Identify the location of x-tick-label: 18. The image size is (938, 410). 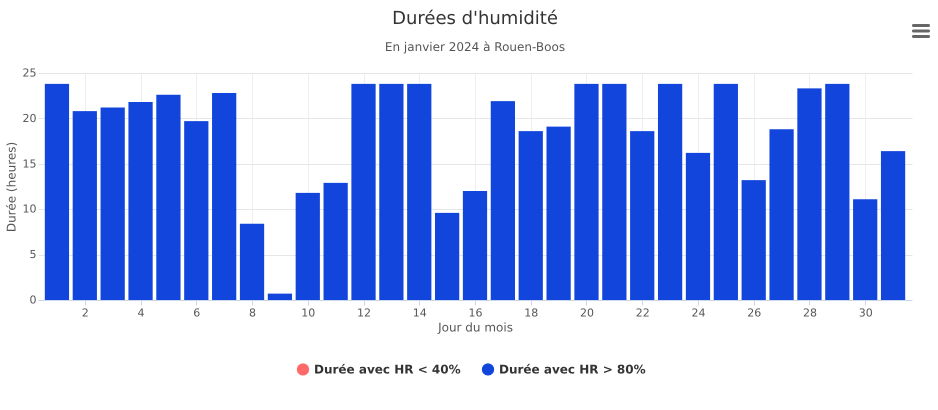
(531, 313).